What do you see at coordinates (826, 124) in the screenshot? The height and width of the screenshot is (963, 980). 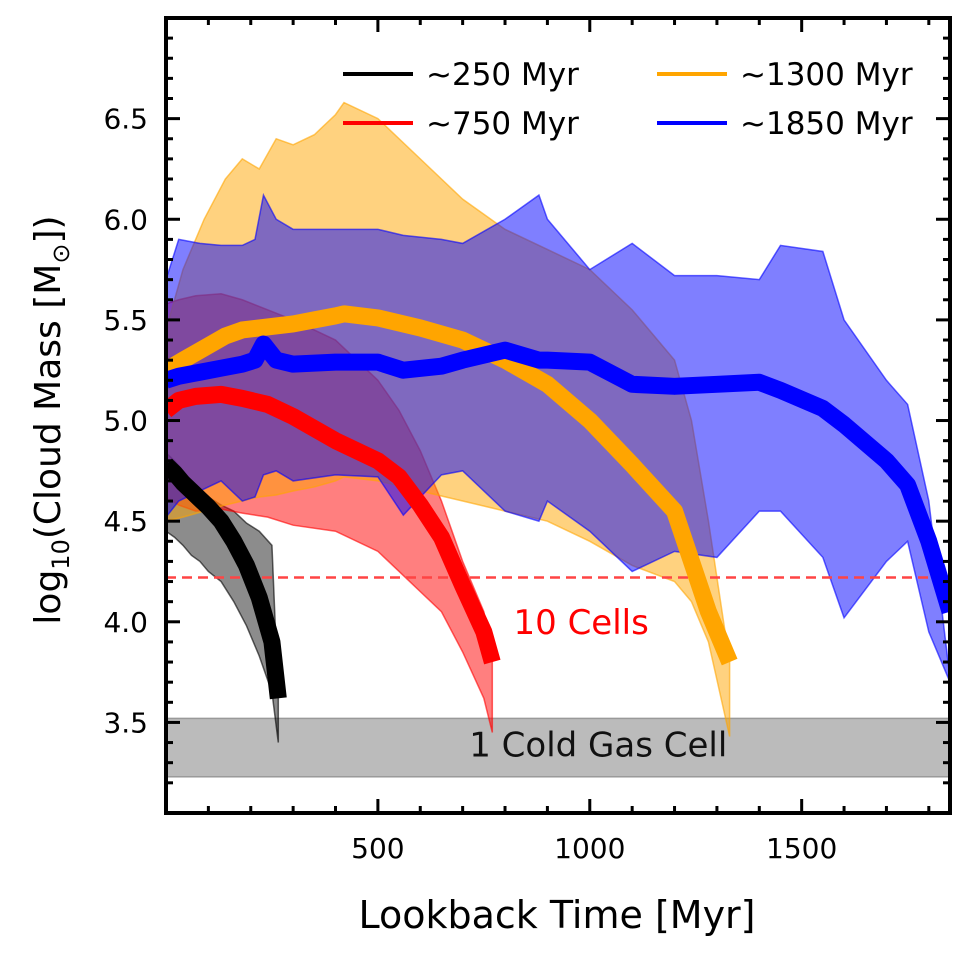 I see `legend-label-1850-myr: ∼1850 Myr` at bounding box center [826, 124].